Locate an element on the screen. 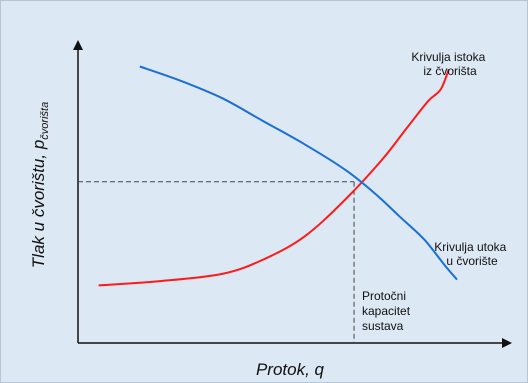  series-label-utoka: Krivulja utoka u čvorište is located at coordinates (471, 254).